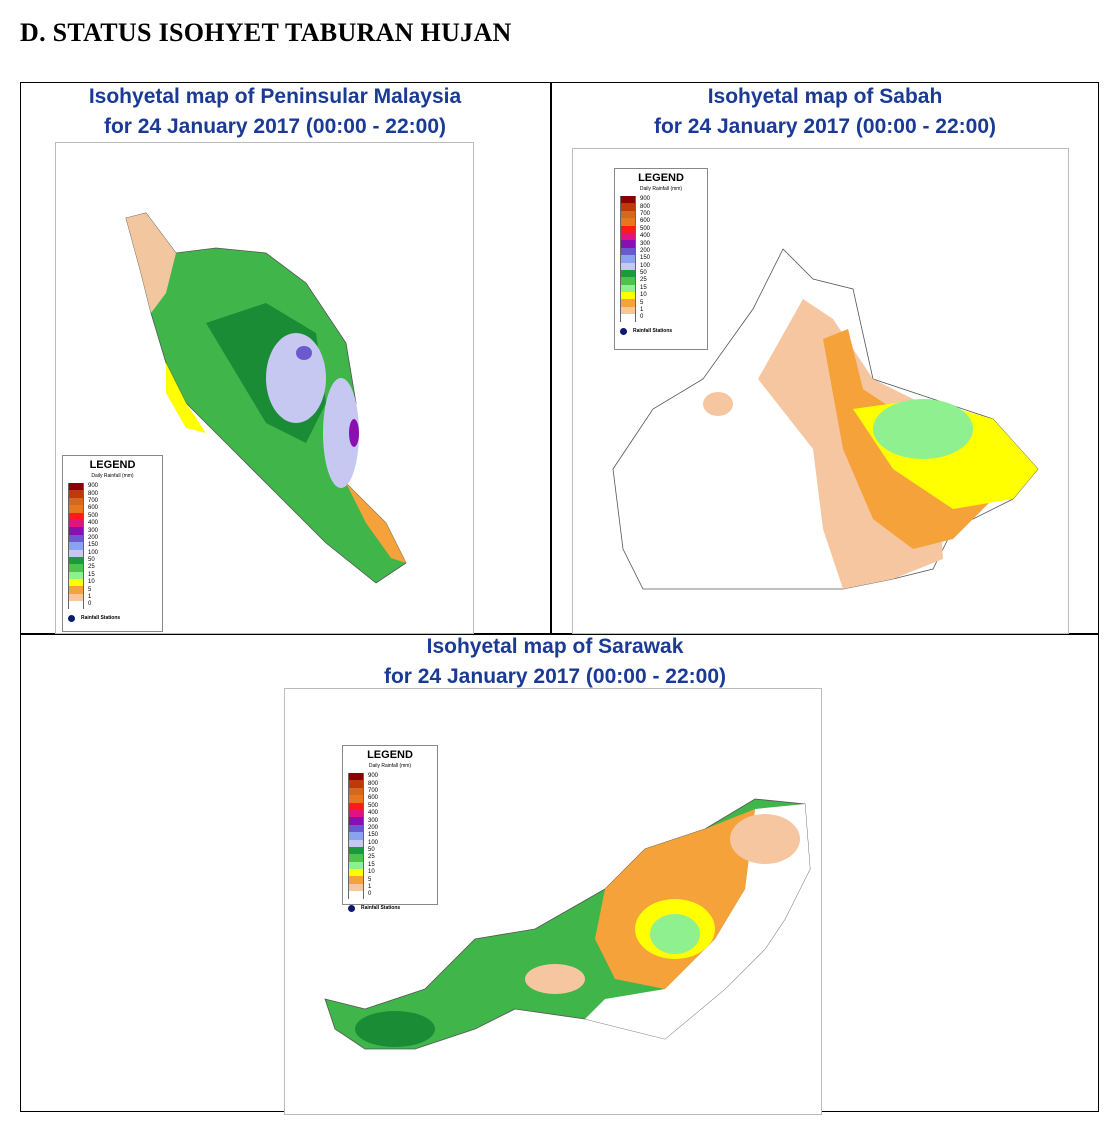 The width and height of the screenshot is (1107, 1123). Describe the element at coordinates (390, 895) in the screenshot. I see `legend-row: 0` at that location.